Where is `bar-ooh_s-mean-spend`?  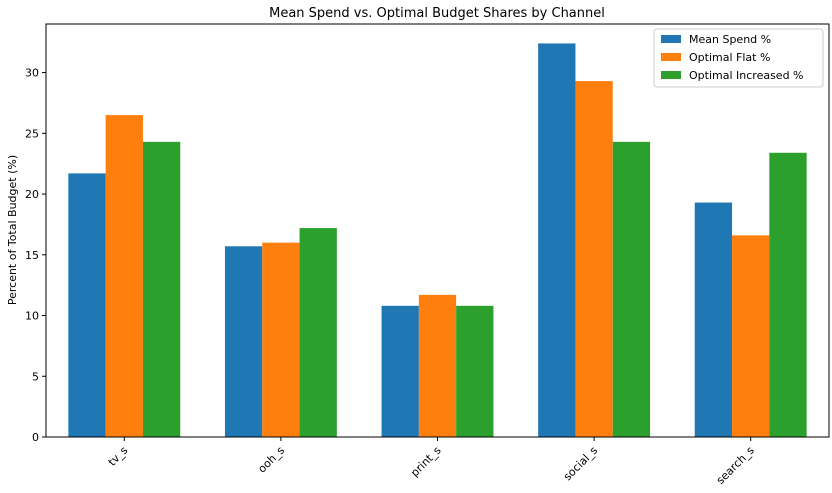 bar-ooh_s-mean-spend is located at coordinates (243, 341).